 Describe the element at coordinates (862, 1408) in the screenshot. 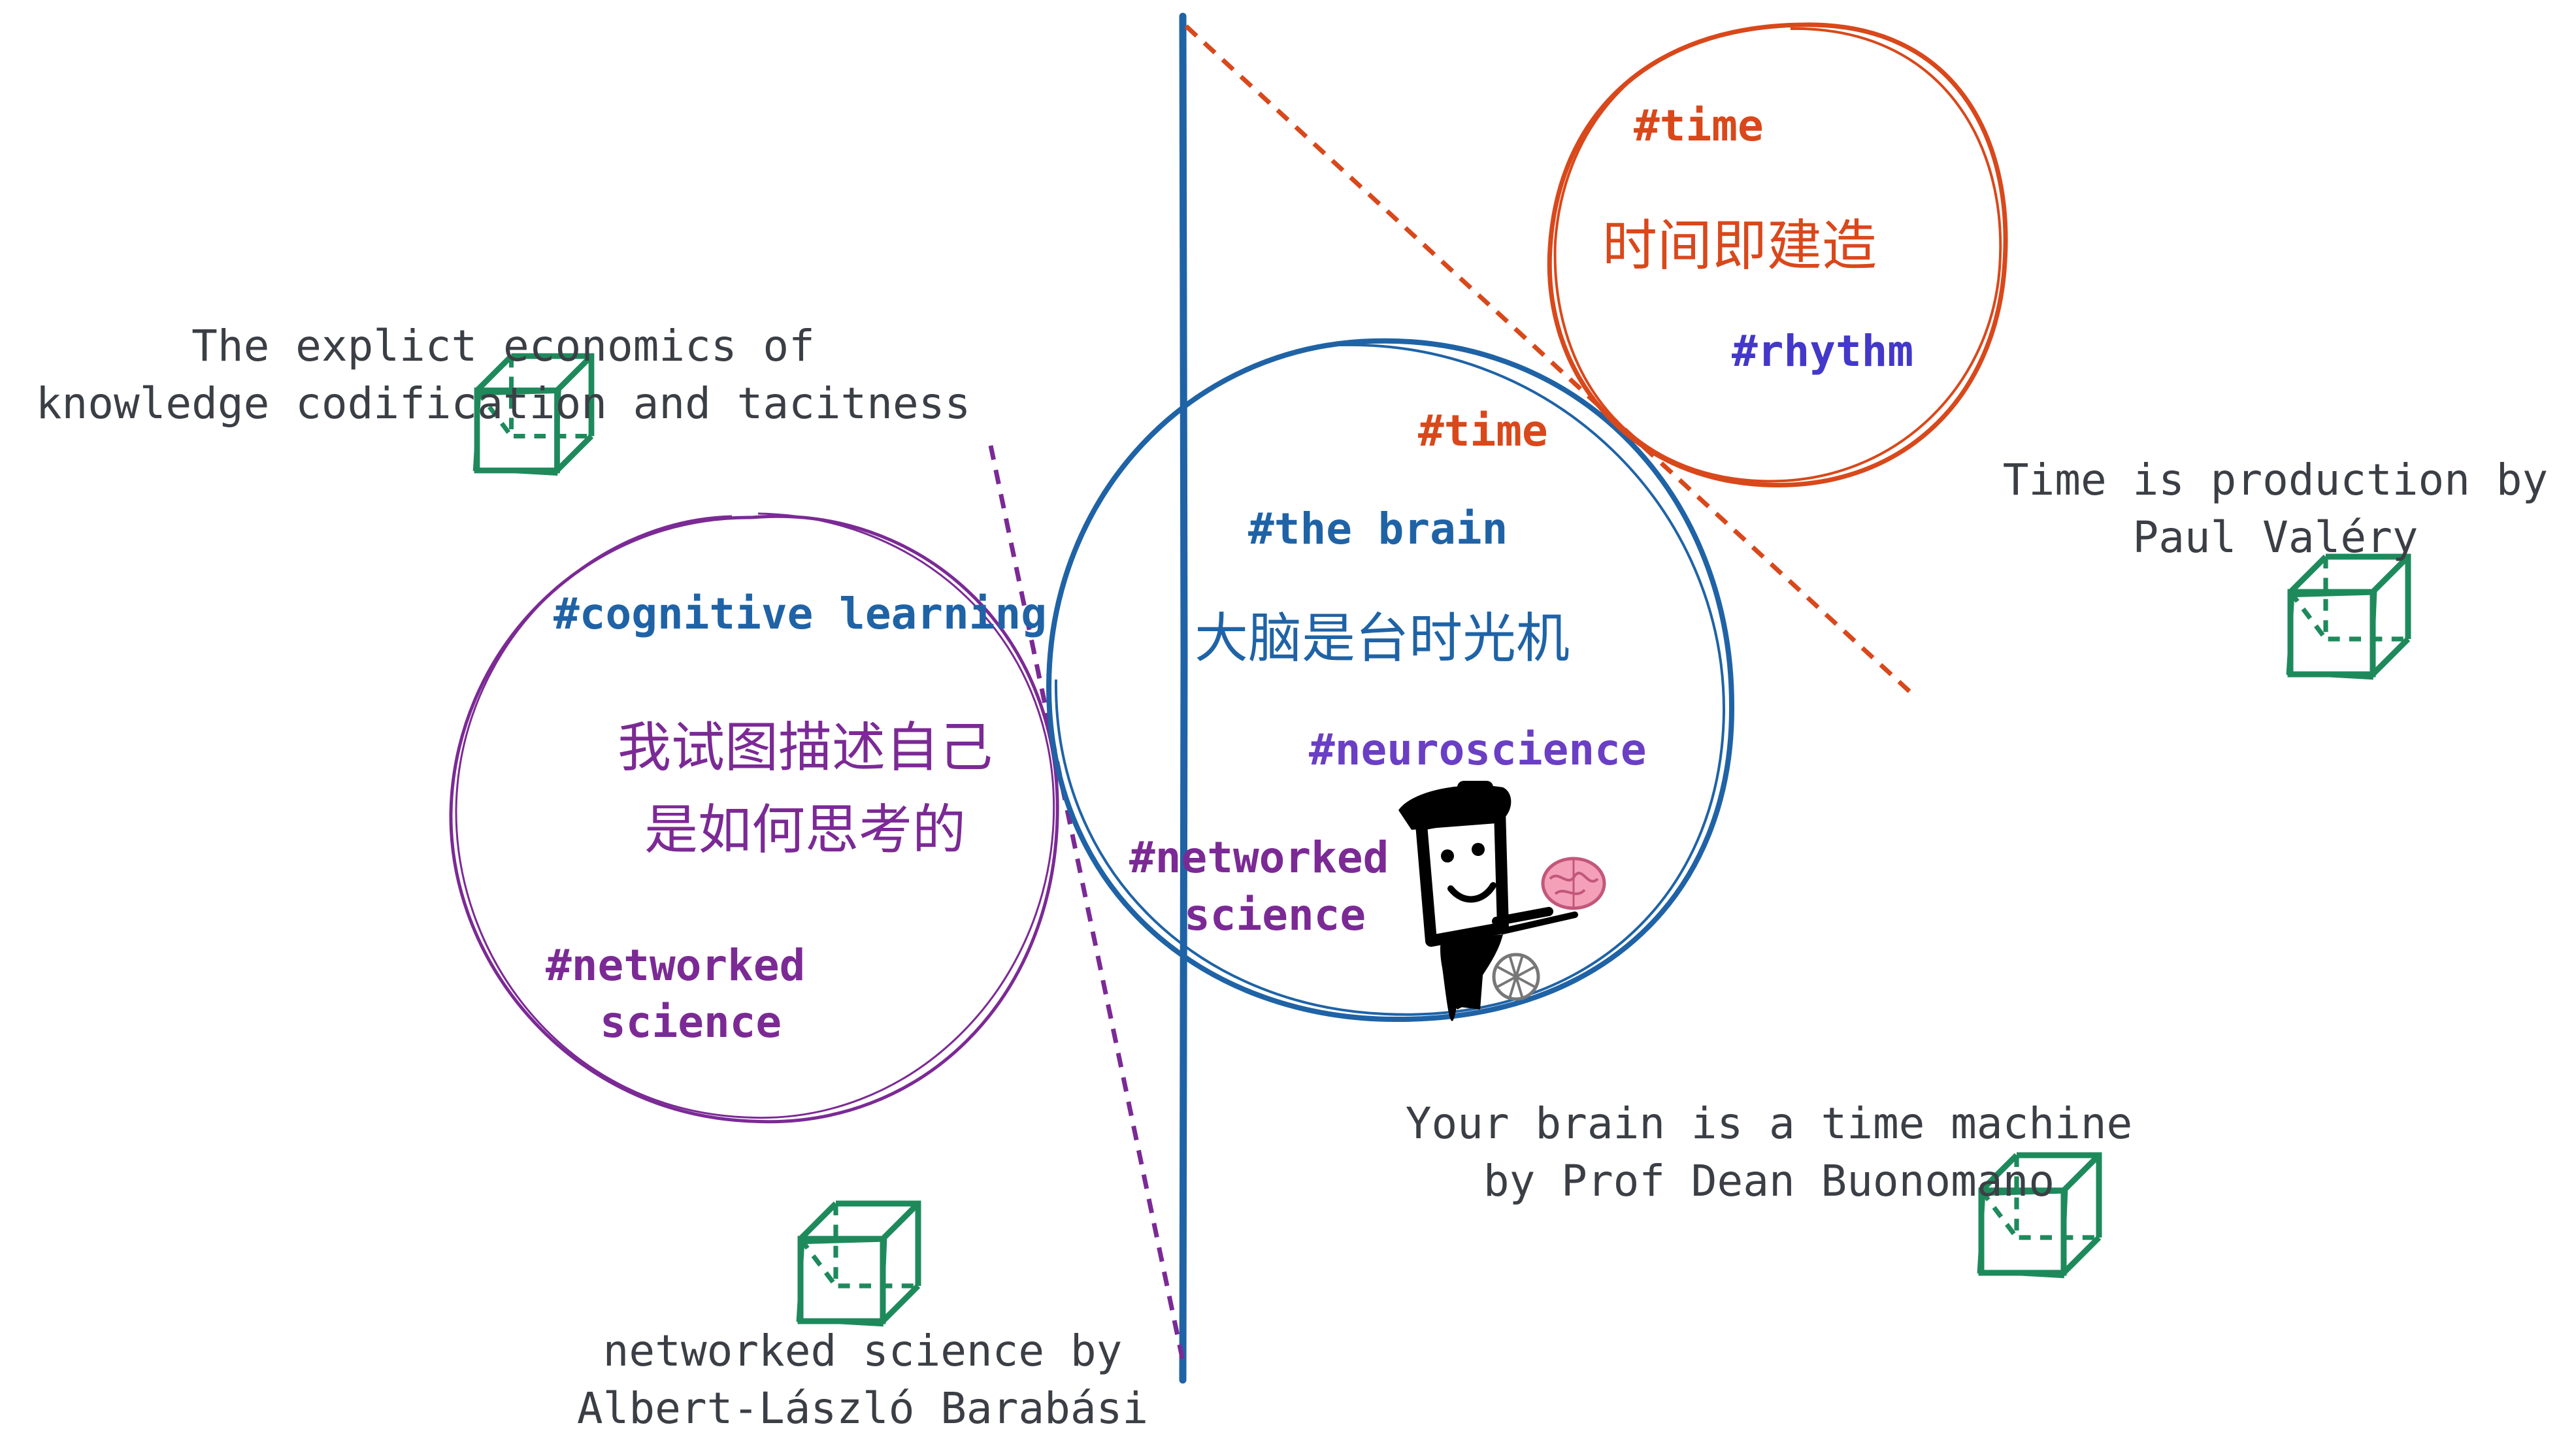

I see `source-barabasi-line2: Albert-László Barabási` at that location.